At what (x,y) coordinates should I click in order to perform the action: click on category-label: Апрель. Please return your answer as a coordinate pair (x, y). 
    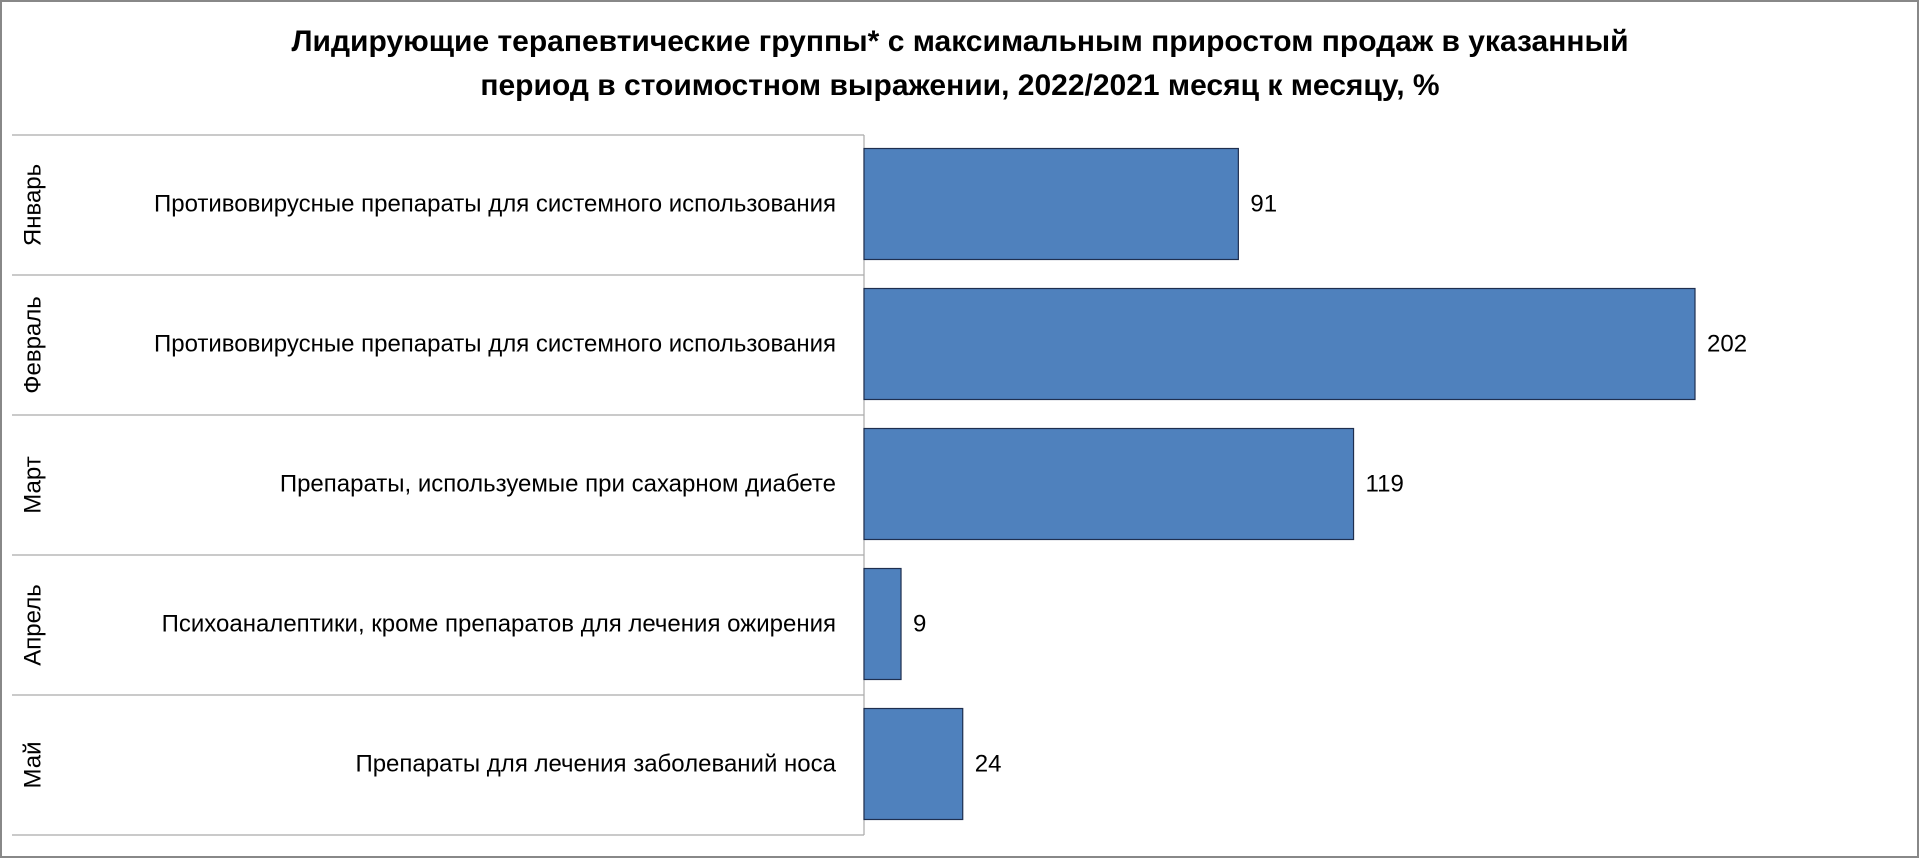
    Looking at the image, I should click on (32, 624).